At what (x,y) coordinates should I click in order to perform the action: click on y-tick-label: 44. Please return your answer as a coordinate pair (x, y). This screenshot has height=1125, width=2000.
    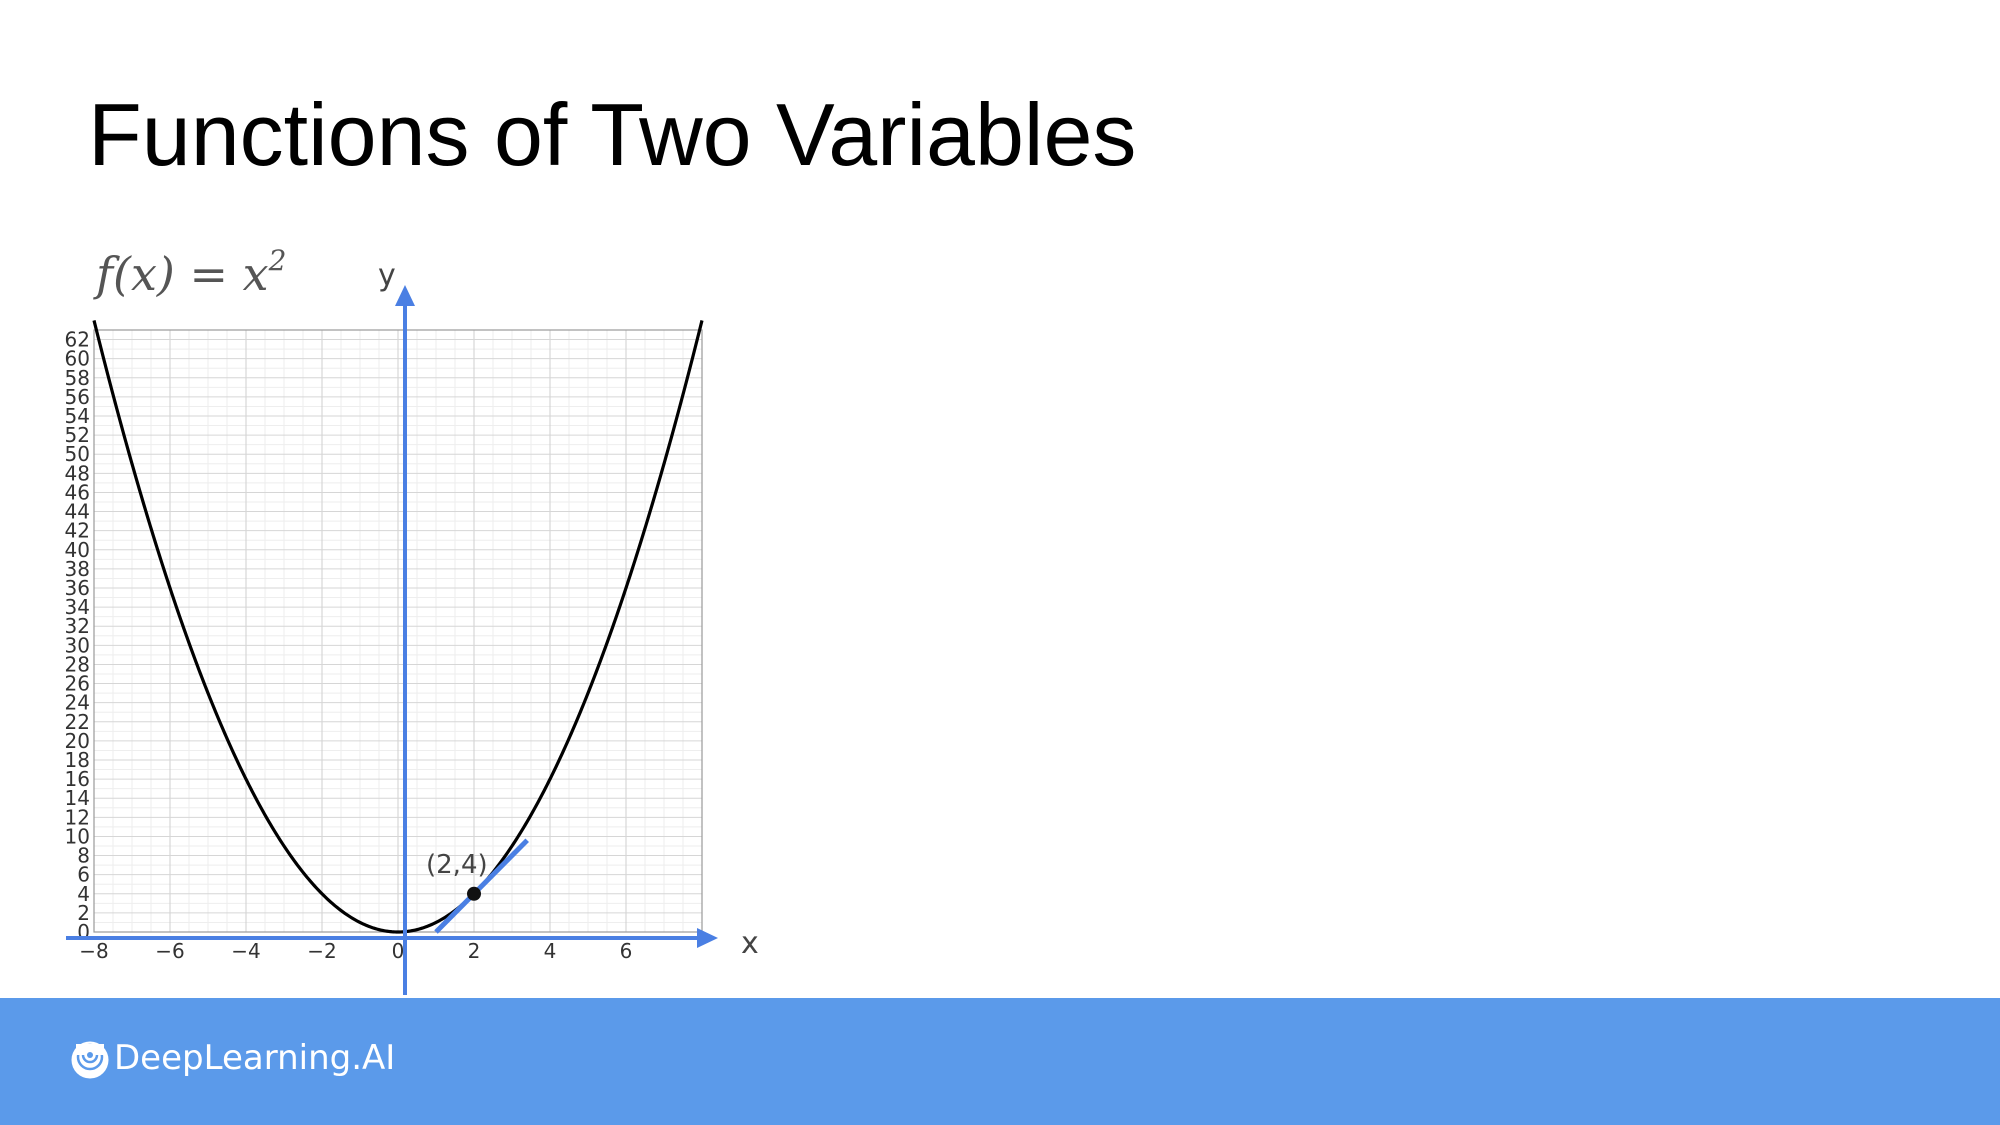
    Looking at the image, I should click on (77, 512).